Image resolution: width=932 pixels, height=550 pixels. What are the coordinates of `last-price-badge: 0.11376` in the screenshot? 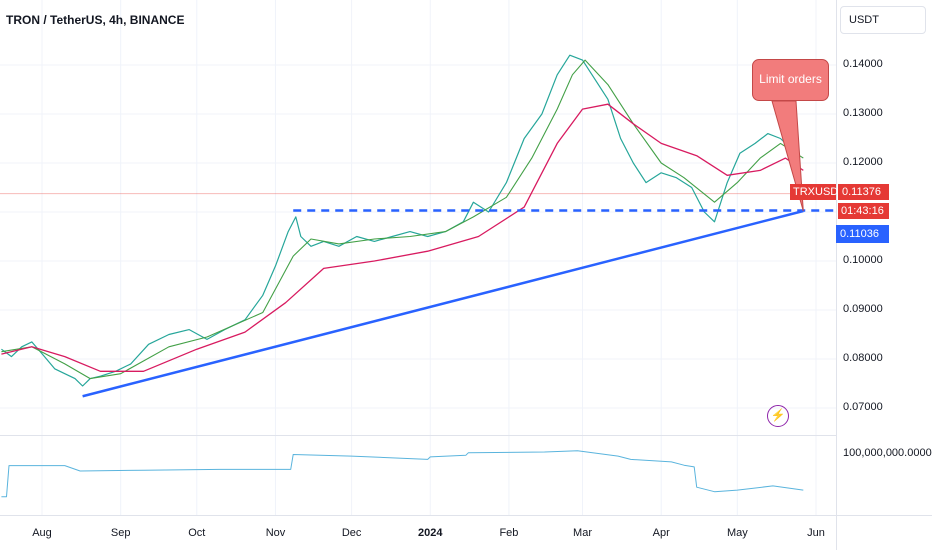 It's located at (863, 192).